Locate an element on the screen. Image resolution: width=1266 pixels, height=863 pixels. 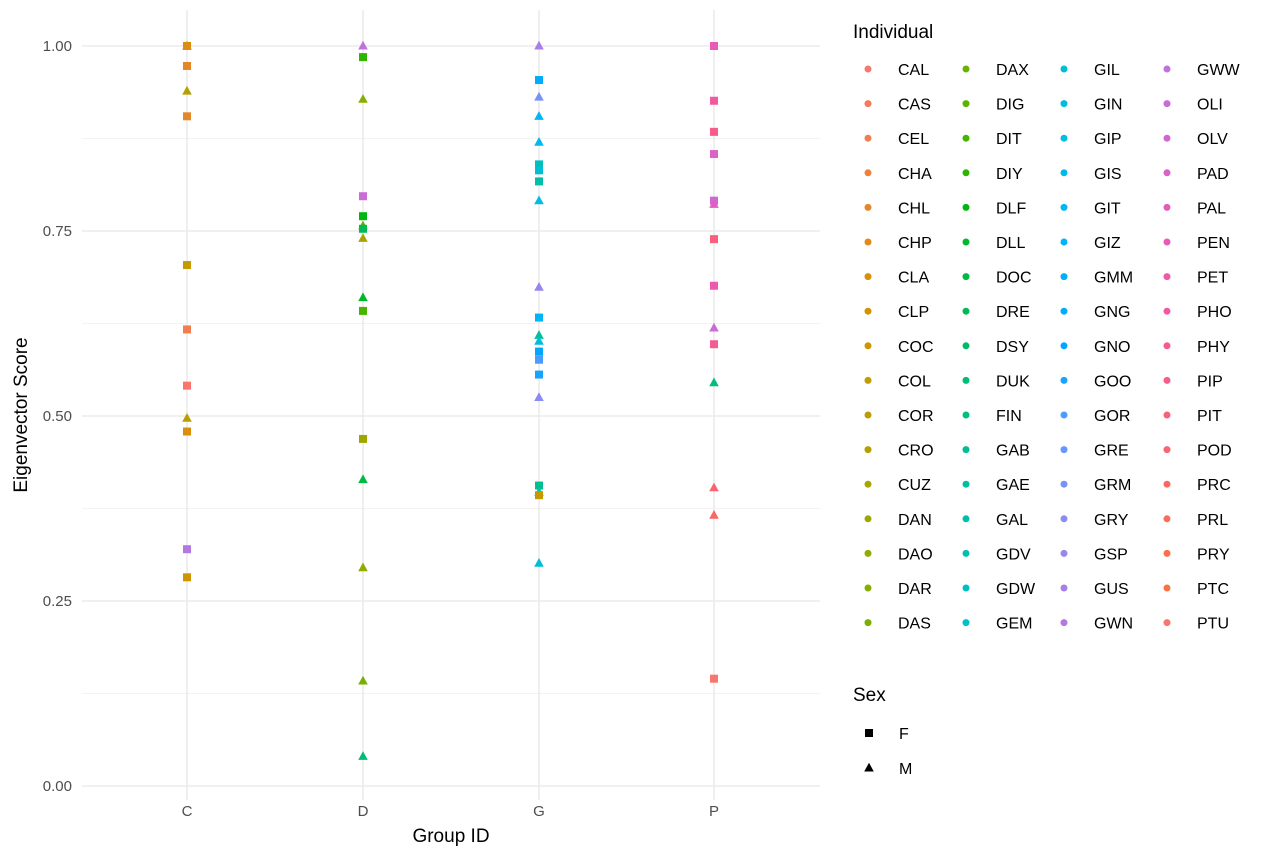
x-tick-label: G is located at coordinates (539, 811).